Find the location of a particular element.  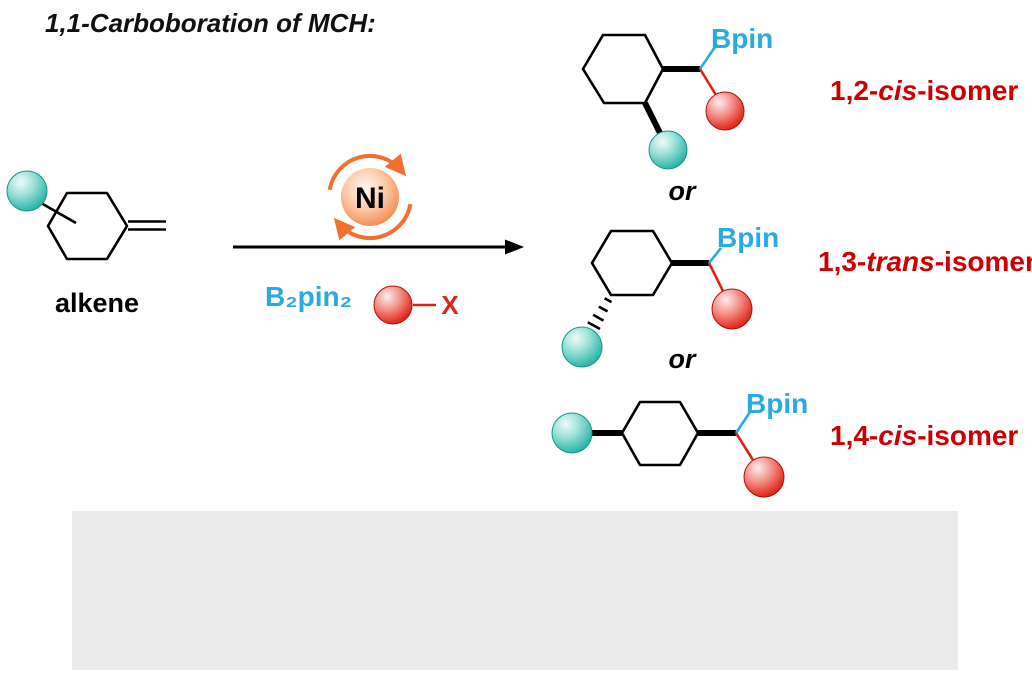

nickel-catalyst: Ni is located at coordinates (370, 197).